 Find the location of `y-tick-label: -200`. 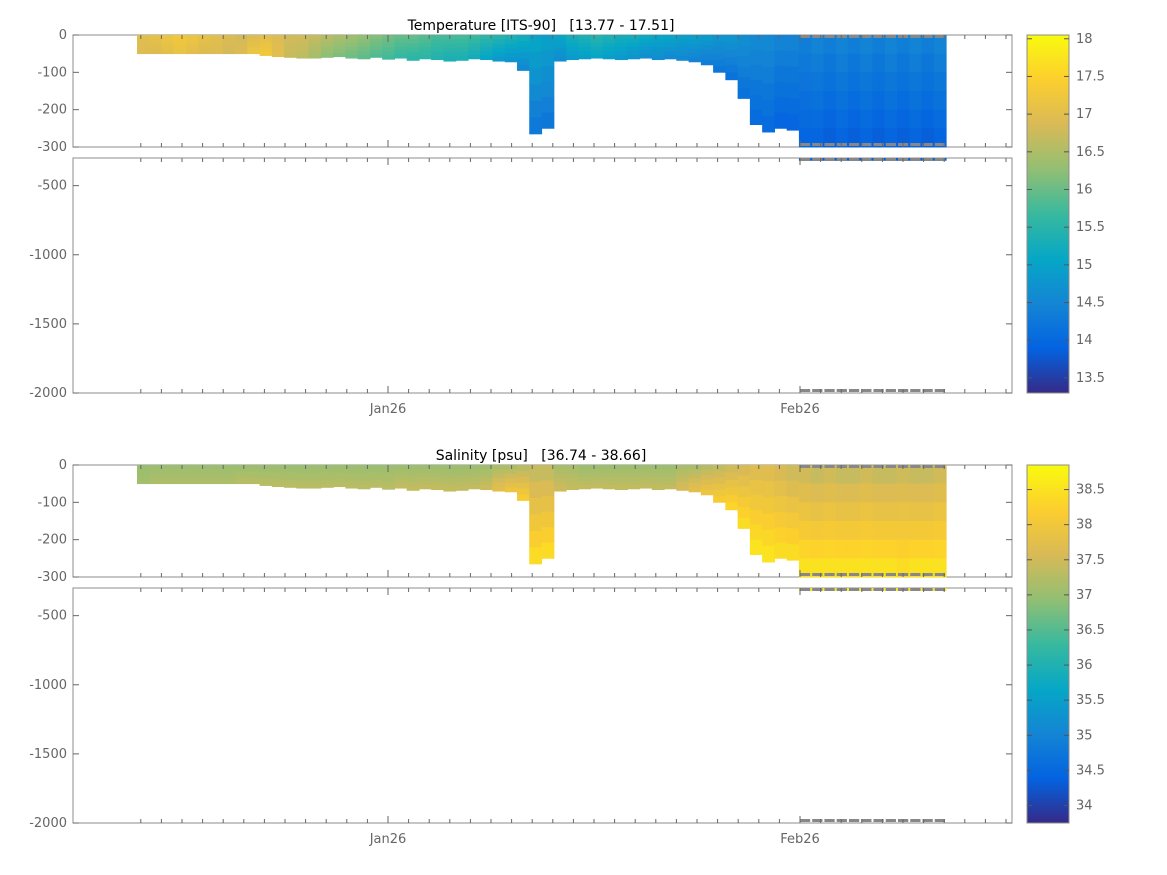

y-tick-label: -200 is located at coordinates (52, 110).